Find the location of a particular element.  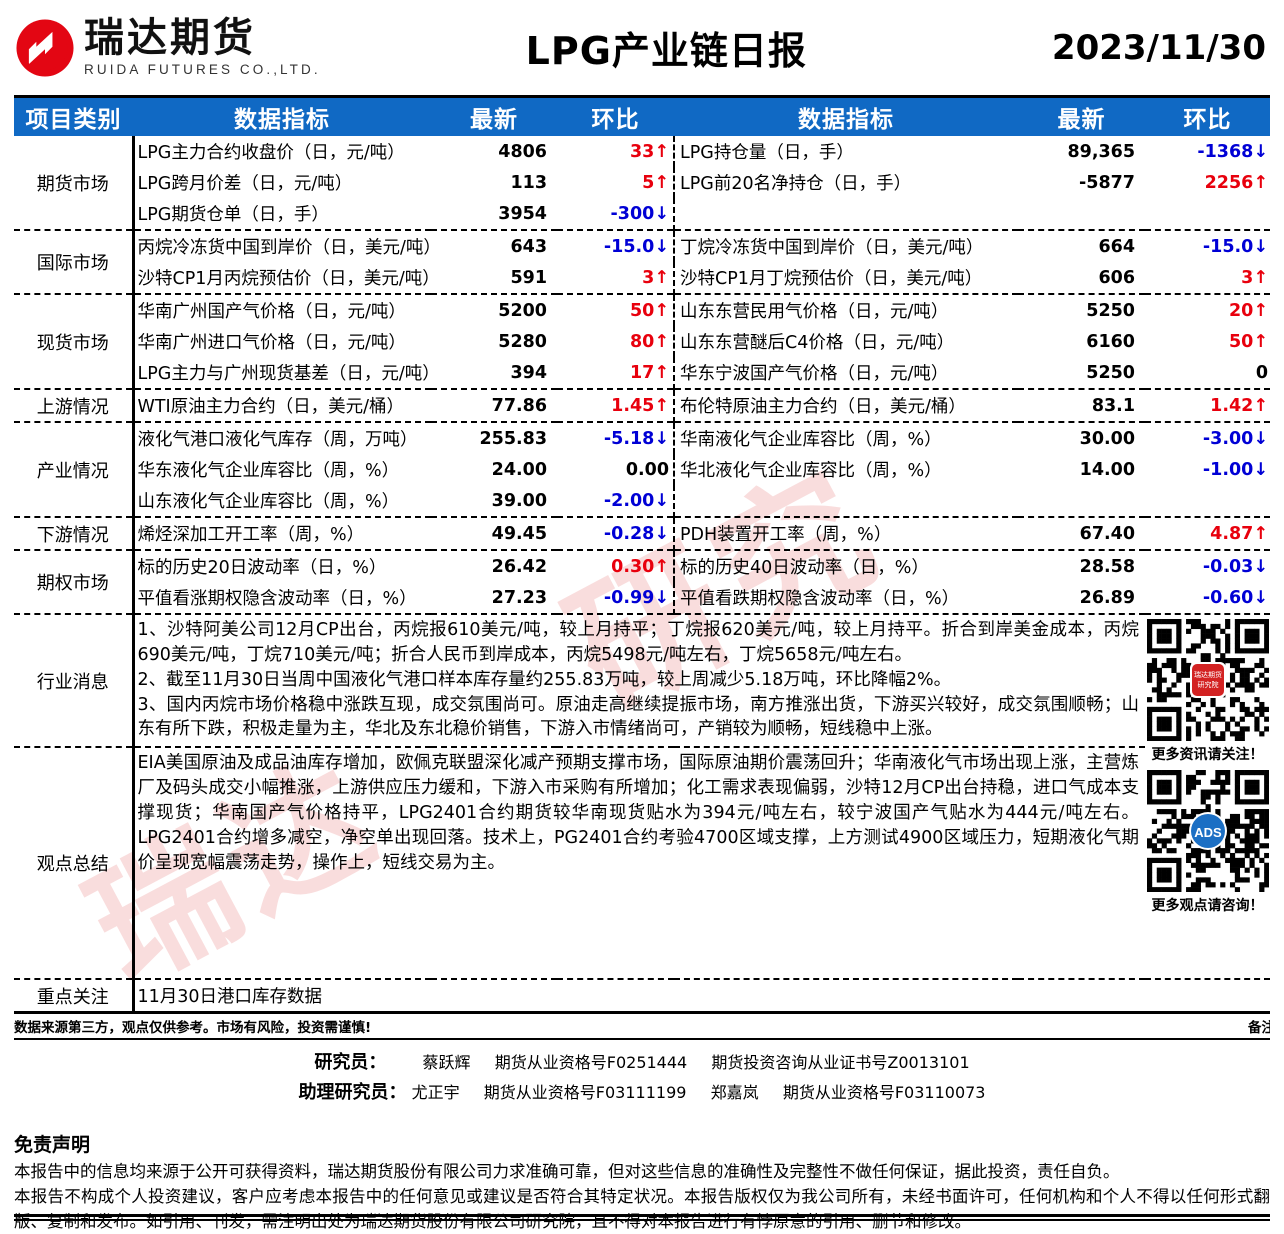

bottom-rule is located at coordinates (642, 1217).